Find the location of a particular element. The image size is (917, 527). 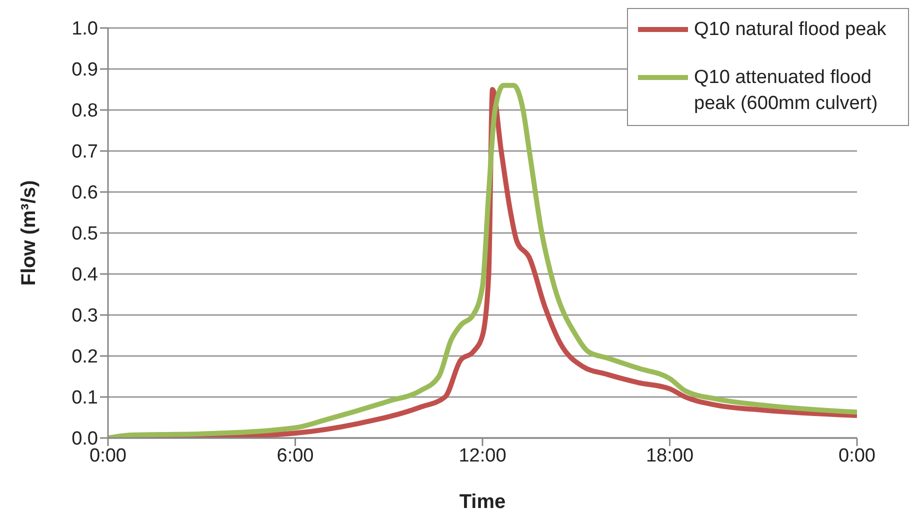

y-tick-label: 0.4 is located at coordinates (85, 275).